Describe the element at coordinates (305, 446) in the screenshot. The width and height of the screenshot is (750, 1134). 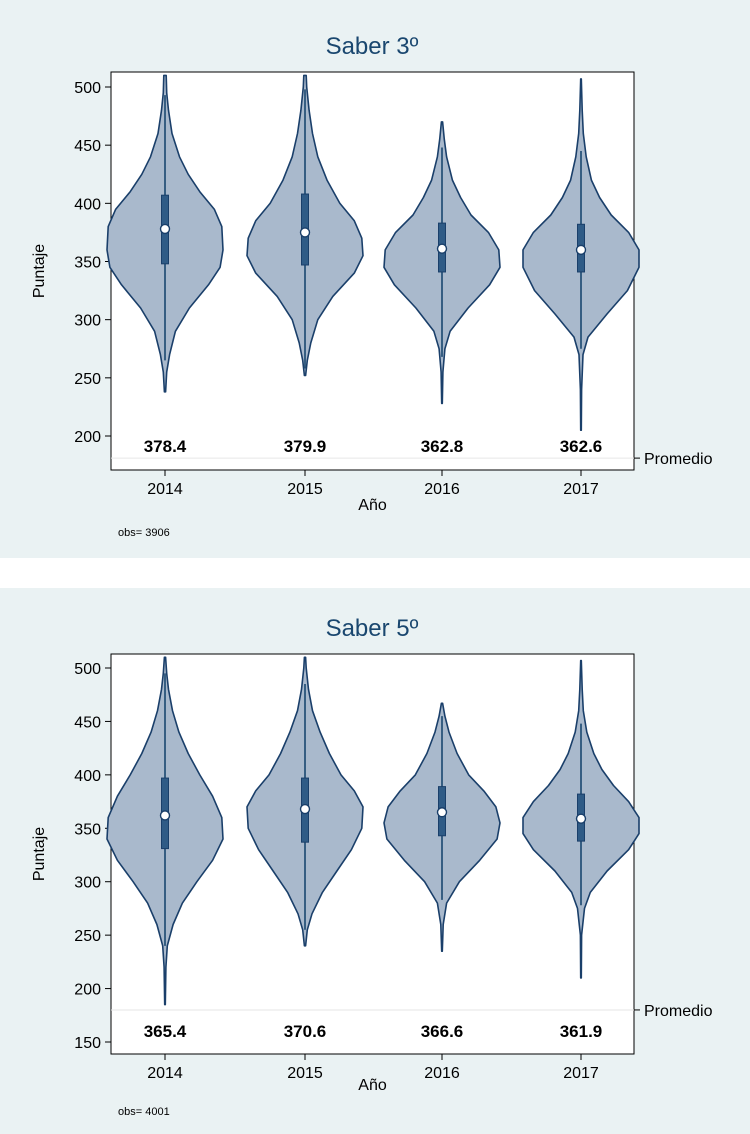
I see `mean-label-2015: 379.9` at that location.